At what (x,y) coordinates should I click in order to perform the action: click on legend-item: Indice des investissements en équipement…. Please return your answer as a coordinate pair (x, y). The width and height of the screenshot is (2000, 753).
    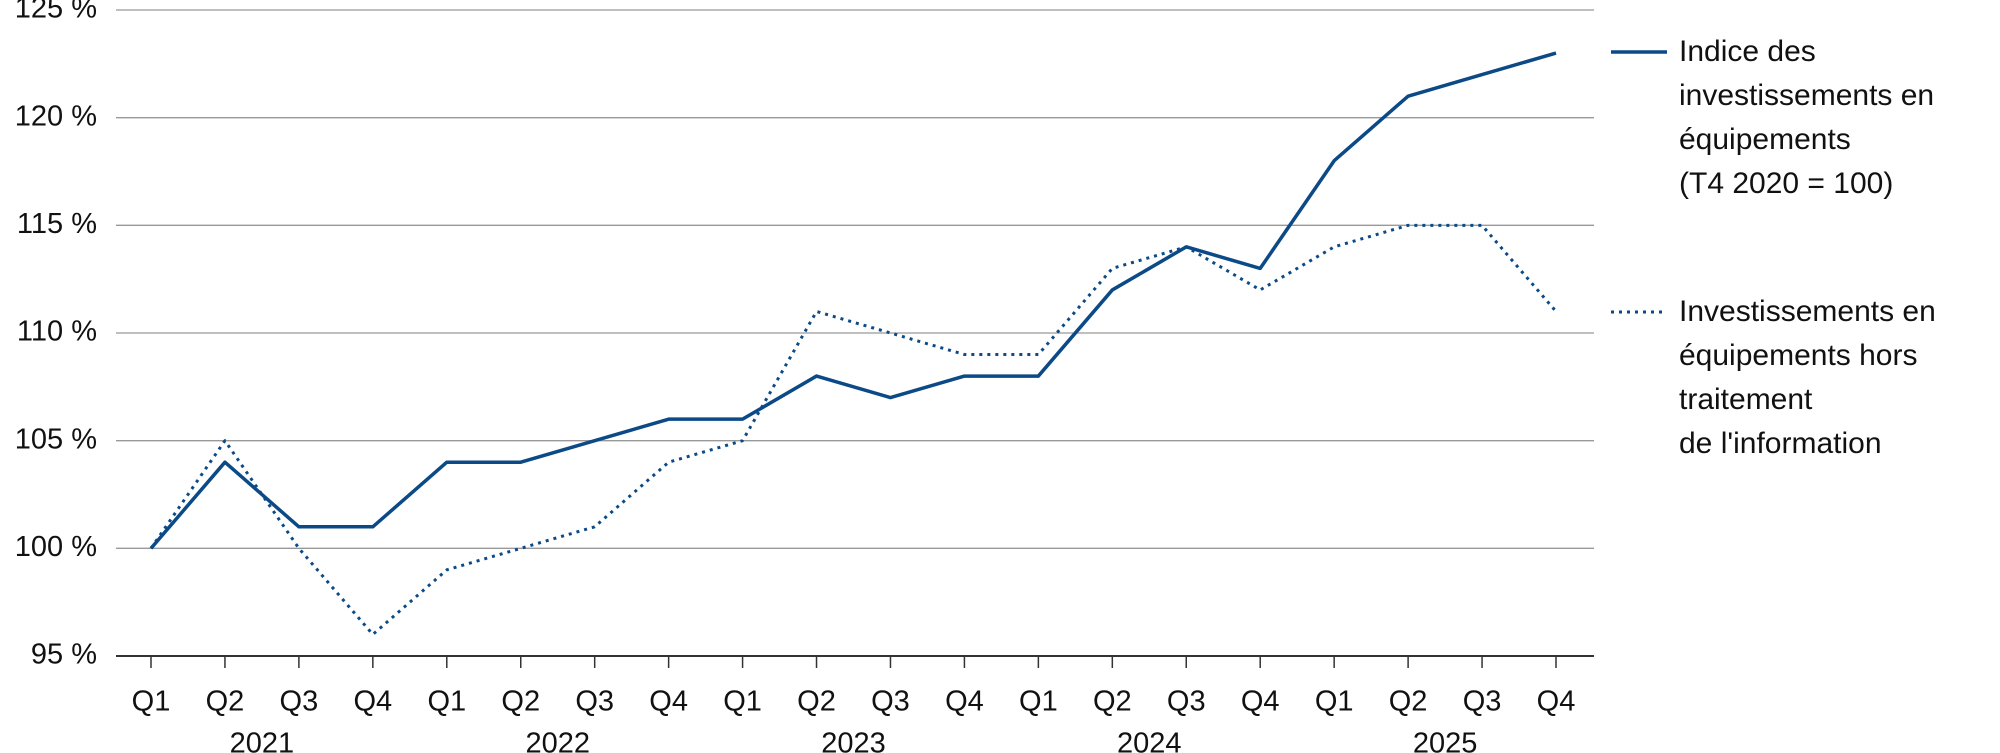
    Looking at the image, I should click on (1801, 118).